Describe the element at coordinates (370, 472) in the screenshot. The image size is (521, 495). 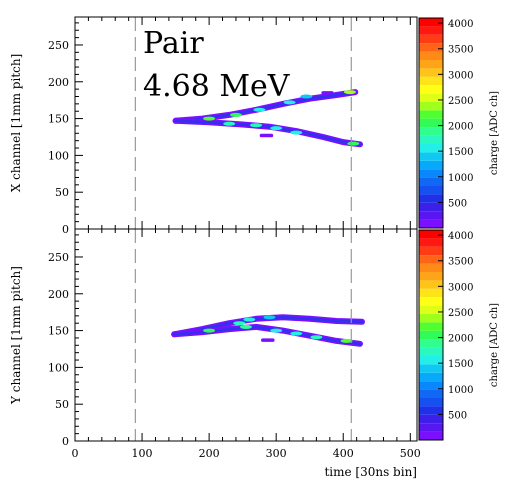
I see `x-axis-title: time [30ns bin]` at that location.